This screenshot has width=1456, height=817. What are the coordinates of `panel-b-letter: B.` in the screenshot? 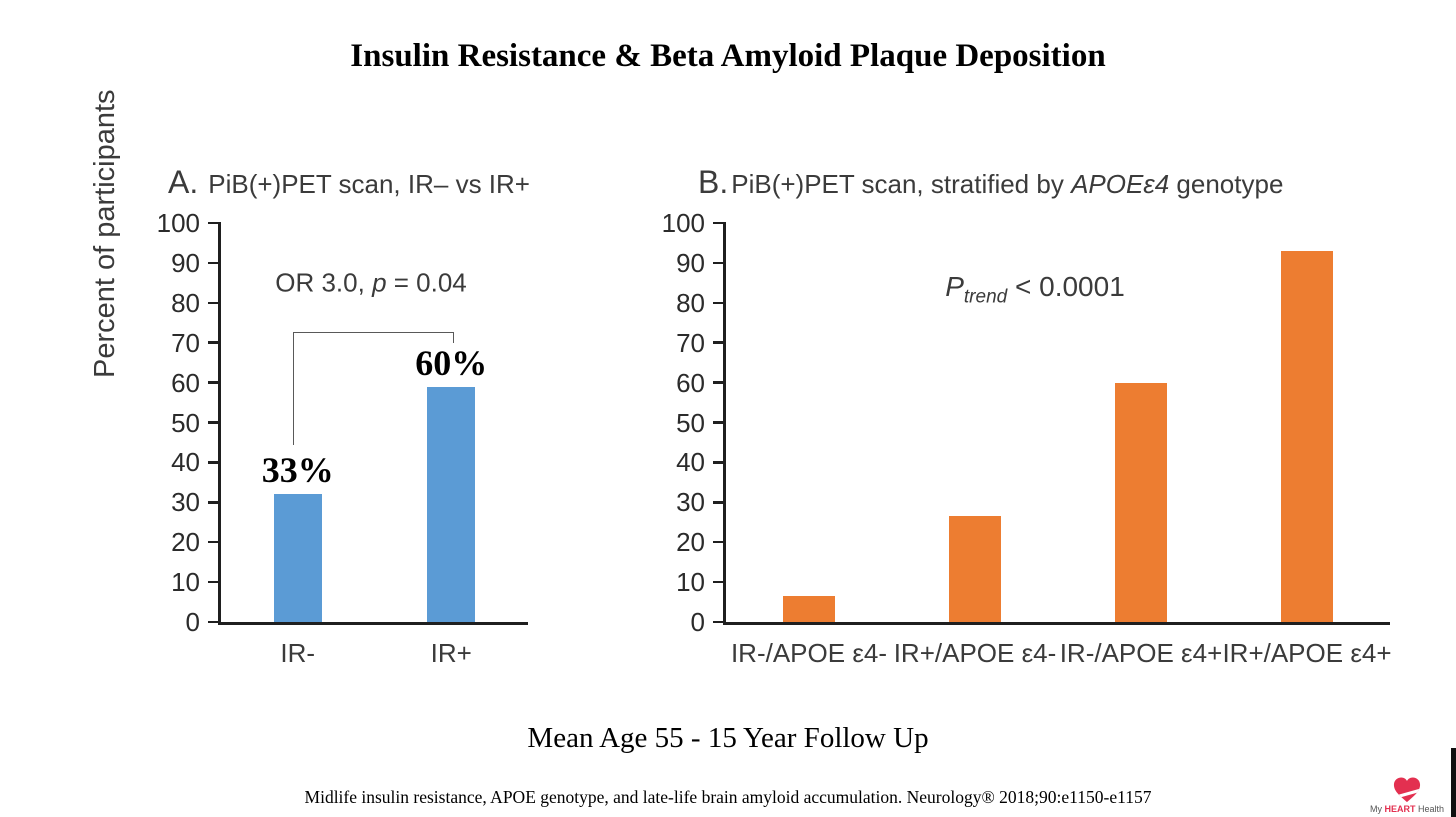 It's located at (713, 182).